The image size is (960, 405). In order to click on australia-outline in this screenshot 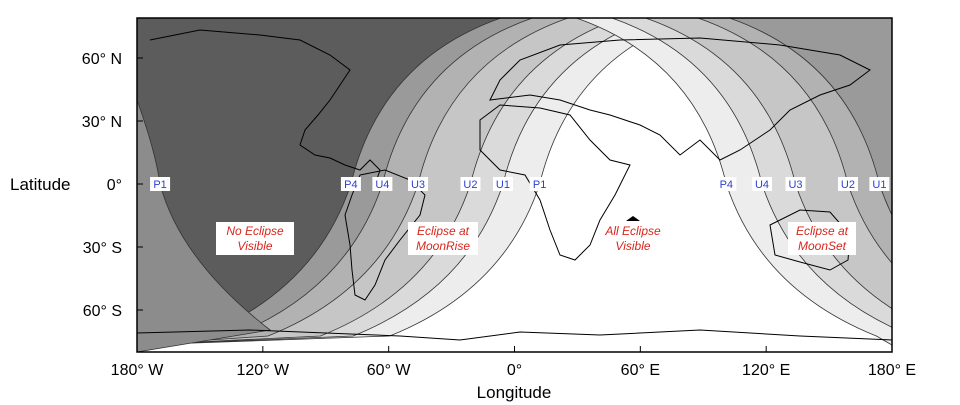, I will do `click(810, 240)`.